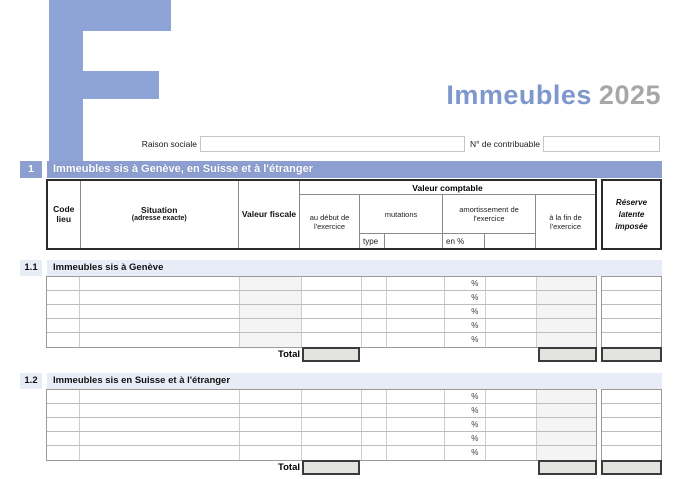  I want to click on a-la-fin-label: à la fin de l'exercice, so click(565, 221).